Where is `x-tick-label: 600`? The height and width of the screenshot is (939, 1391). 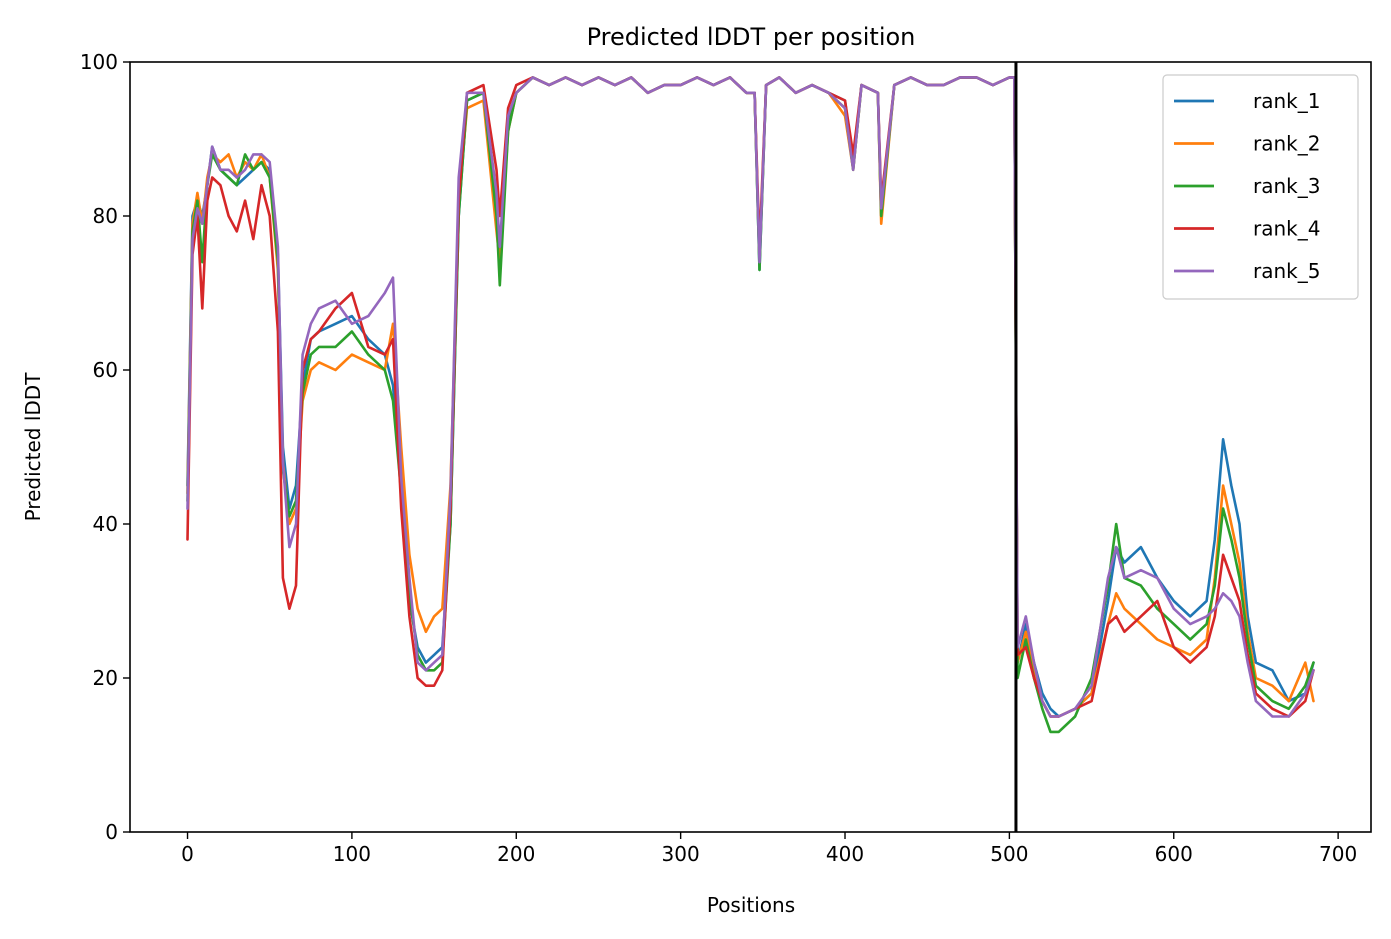 x-tick-label: 600 is located at coordinates (1174, 854).